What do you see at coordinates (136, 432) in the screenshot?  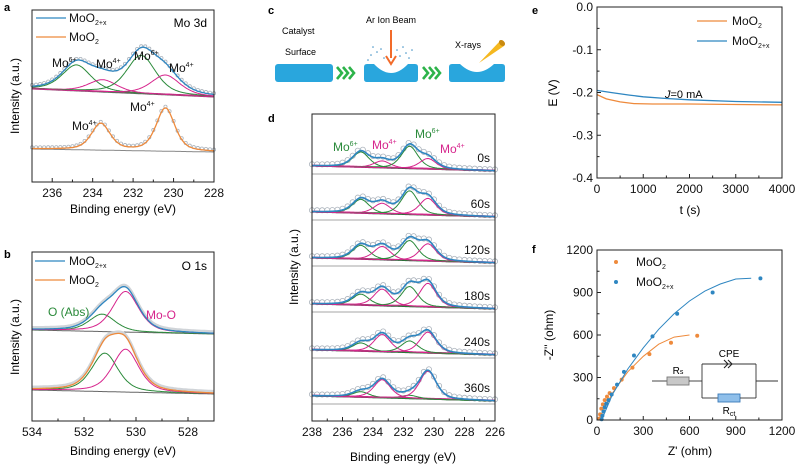 I see `x-tick-label: 530` at bounding box center [136, 432].